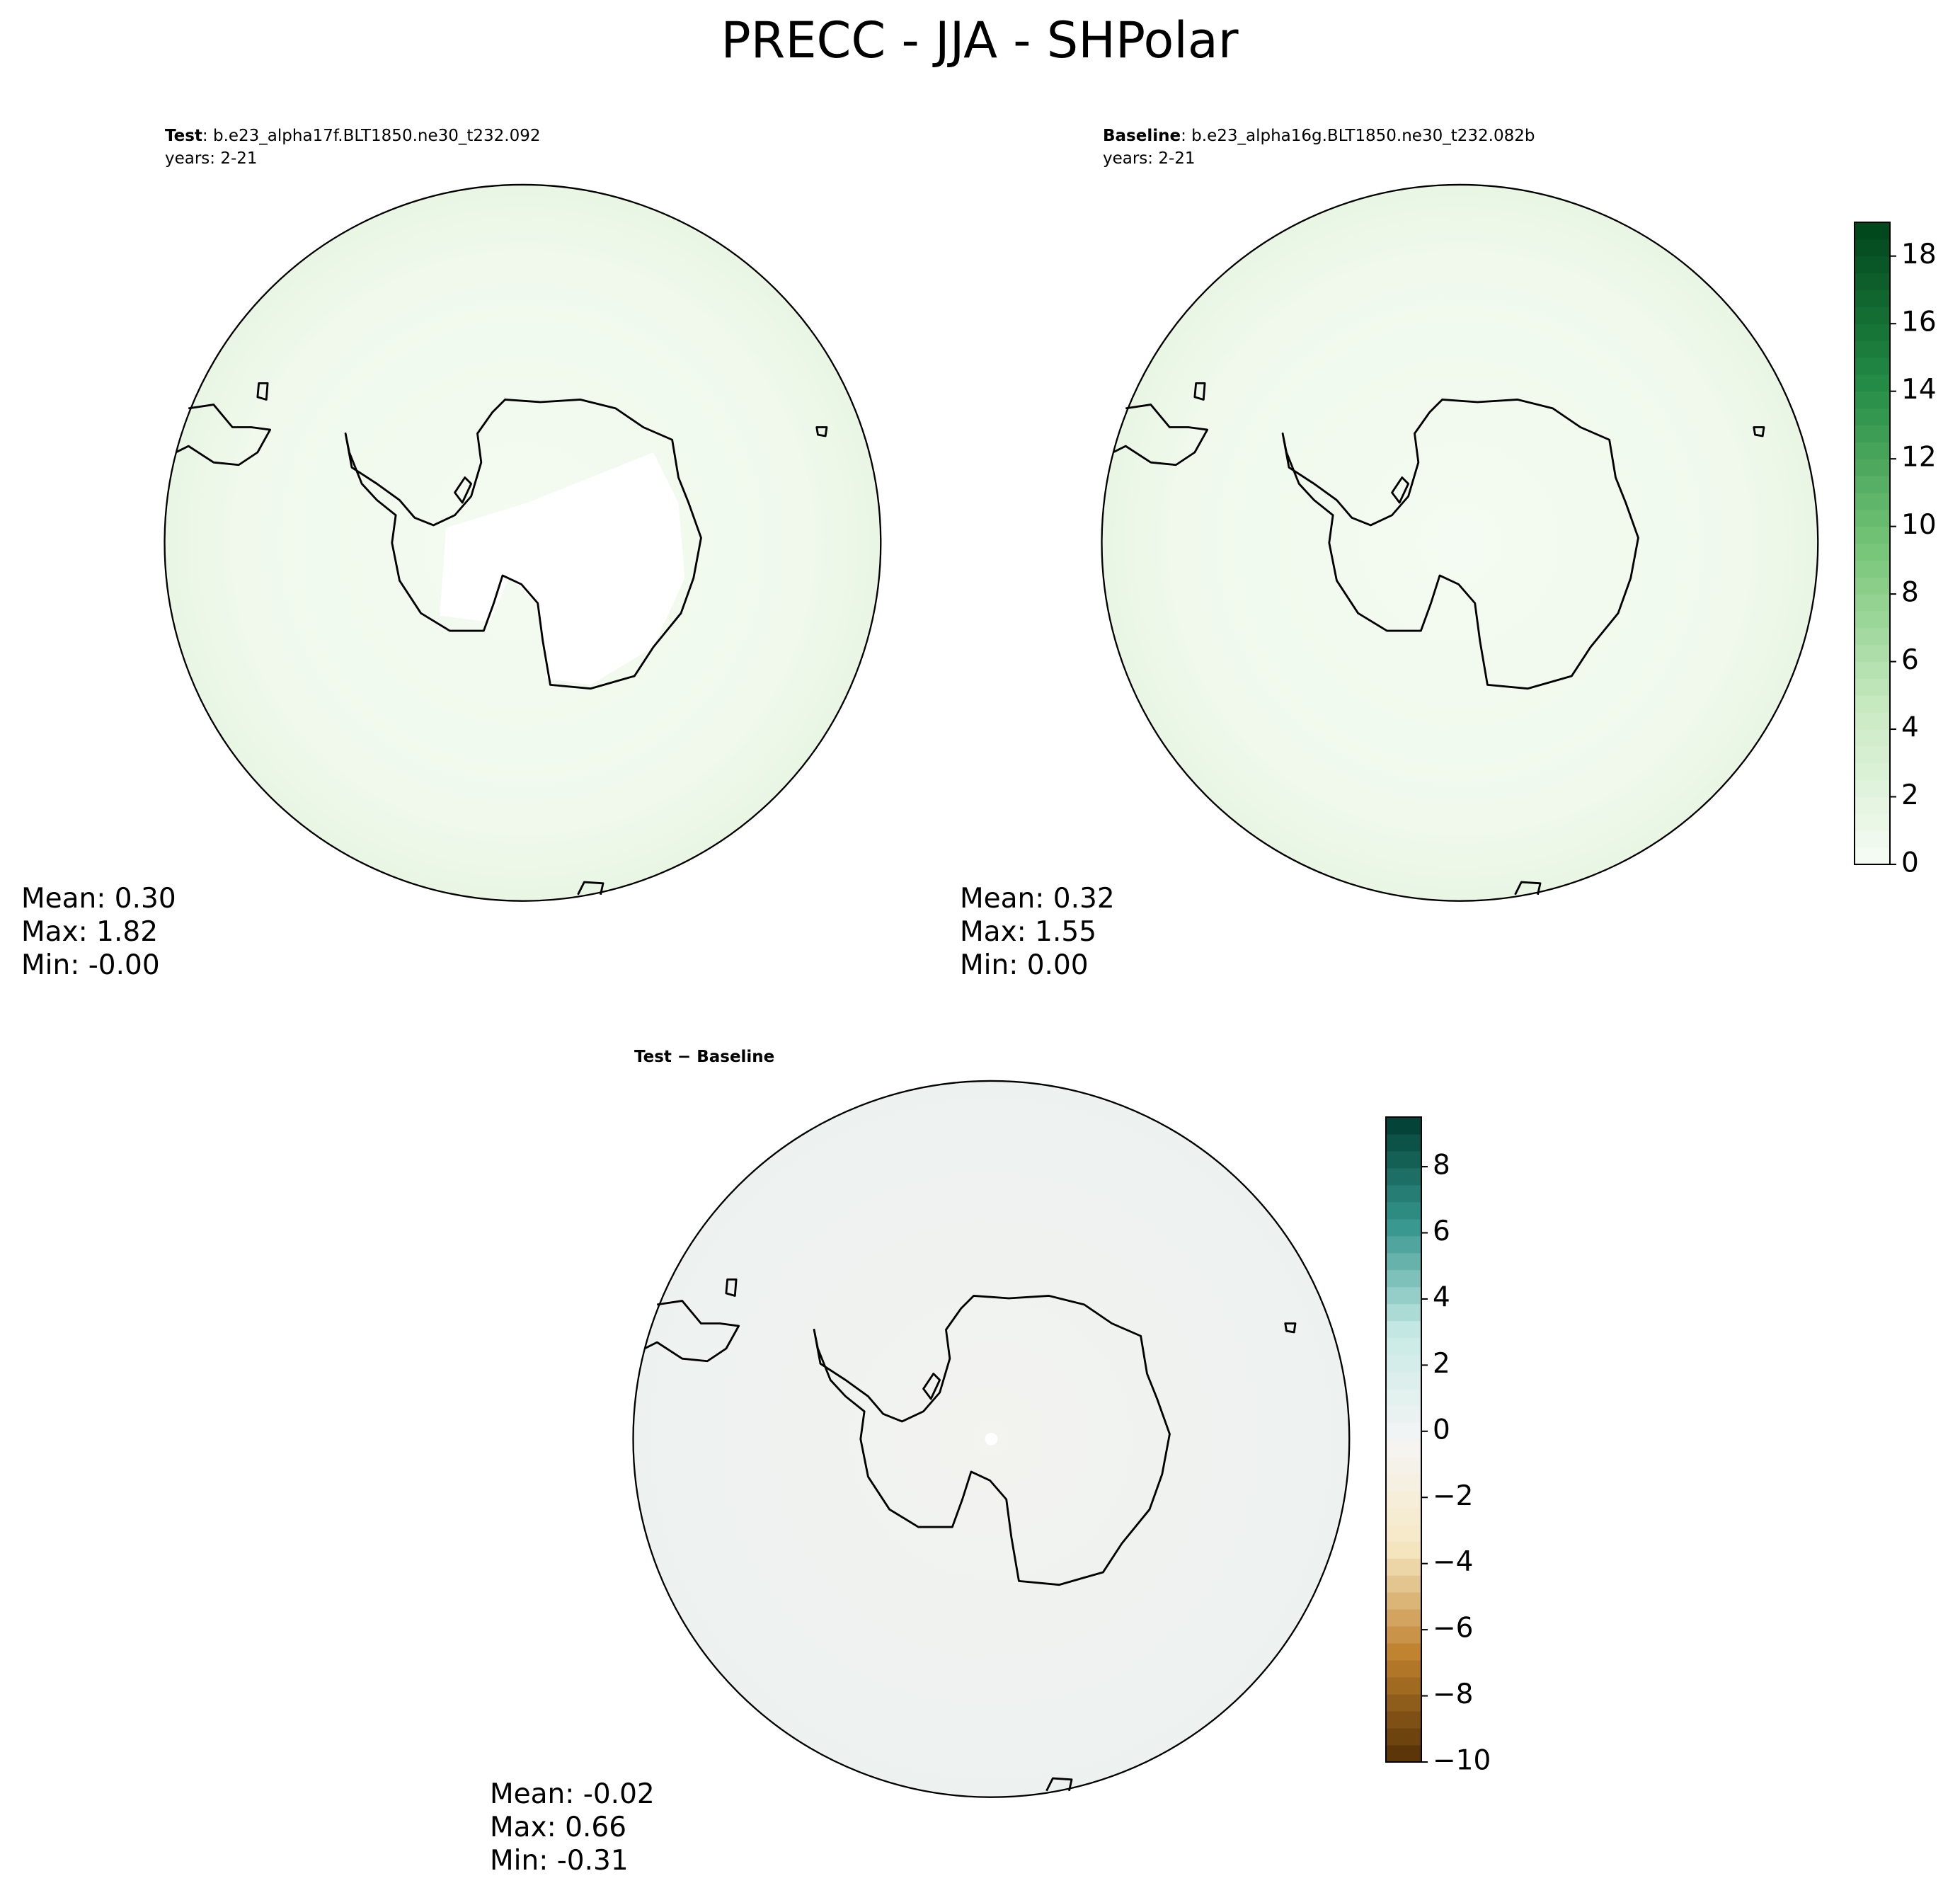  What do you see at coordinates (211, 159) in the screenshot?
I see `years: years: 2-21` at bounding box center [211, 159].